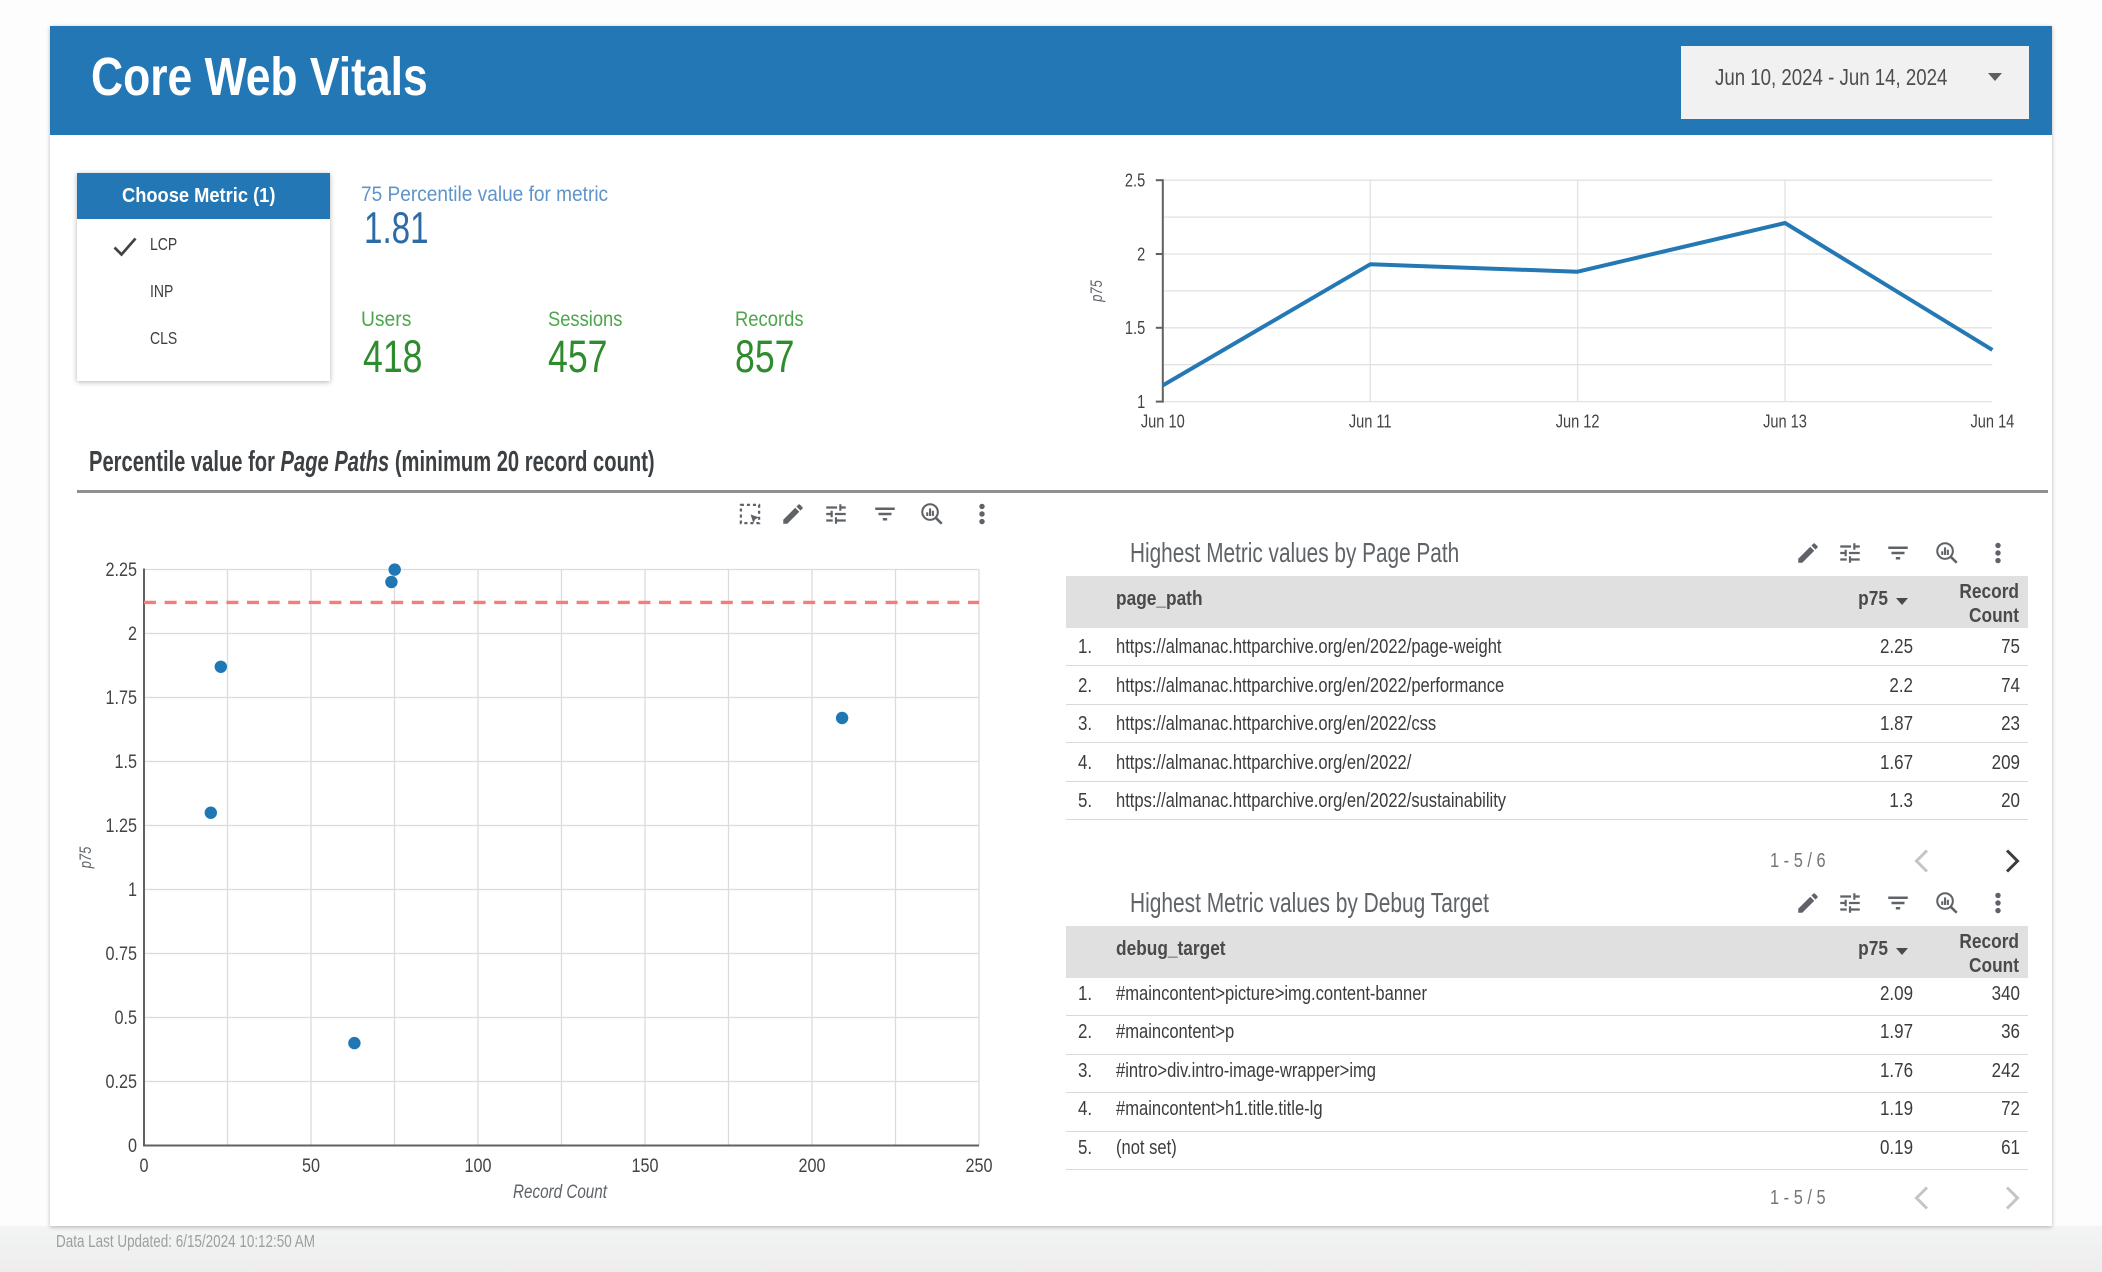 This screenshot has width=2102, height=1272. Describe the element at coordinates (478, 1166) in the screenshot. I see `svg-text: 100` at that location.